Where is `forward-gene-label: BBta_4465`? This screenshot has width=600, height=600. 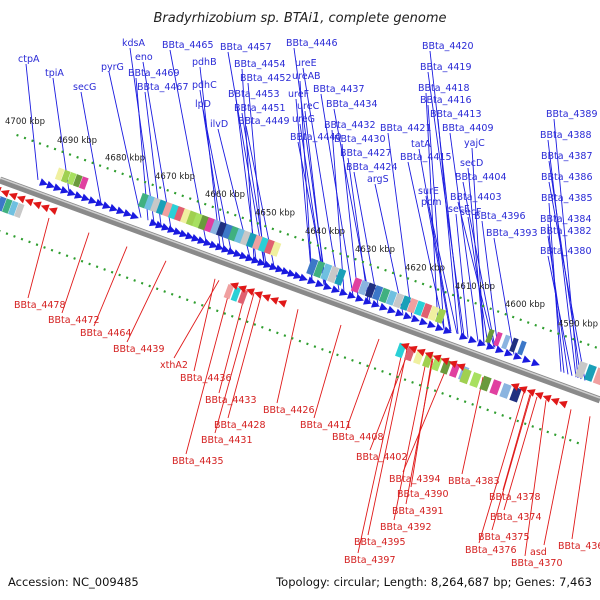 forward-gene-label: BBta_4465 is located at coordinates (188, 45).